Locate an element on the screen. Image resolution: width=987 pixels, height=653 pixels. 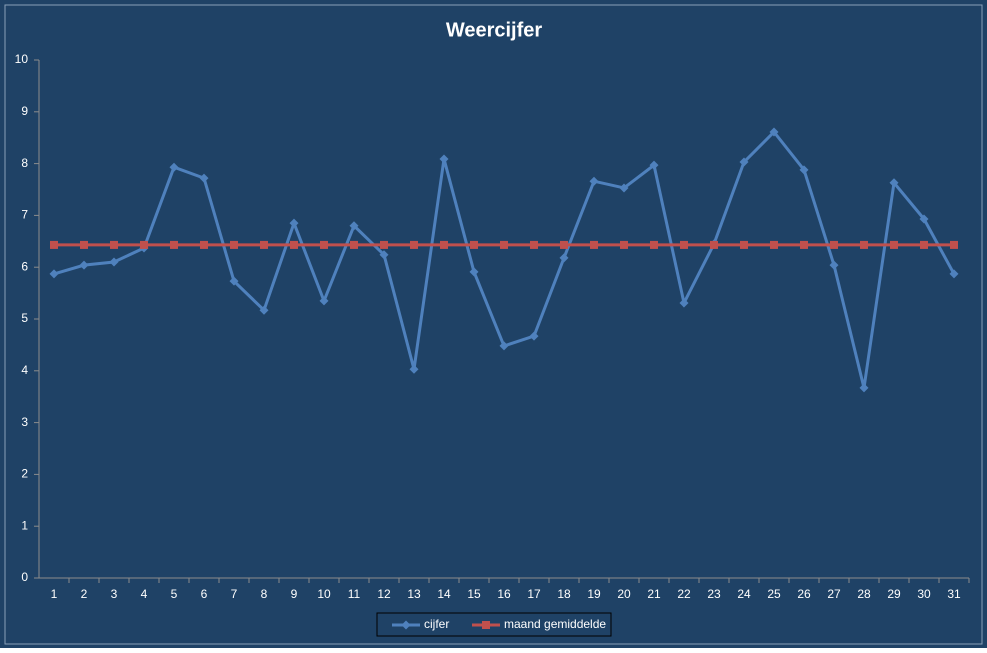
legend-label: maand gemiddelde is located at coordinates (555, 624).